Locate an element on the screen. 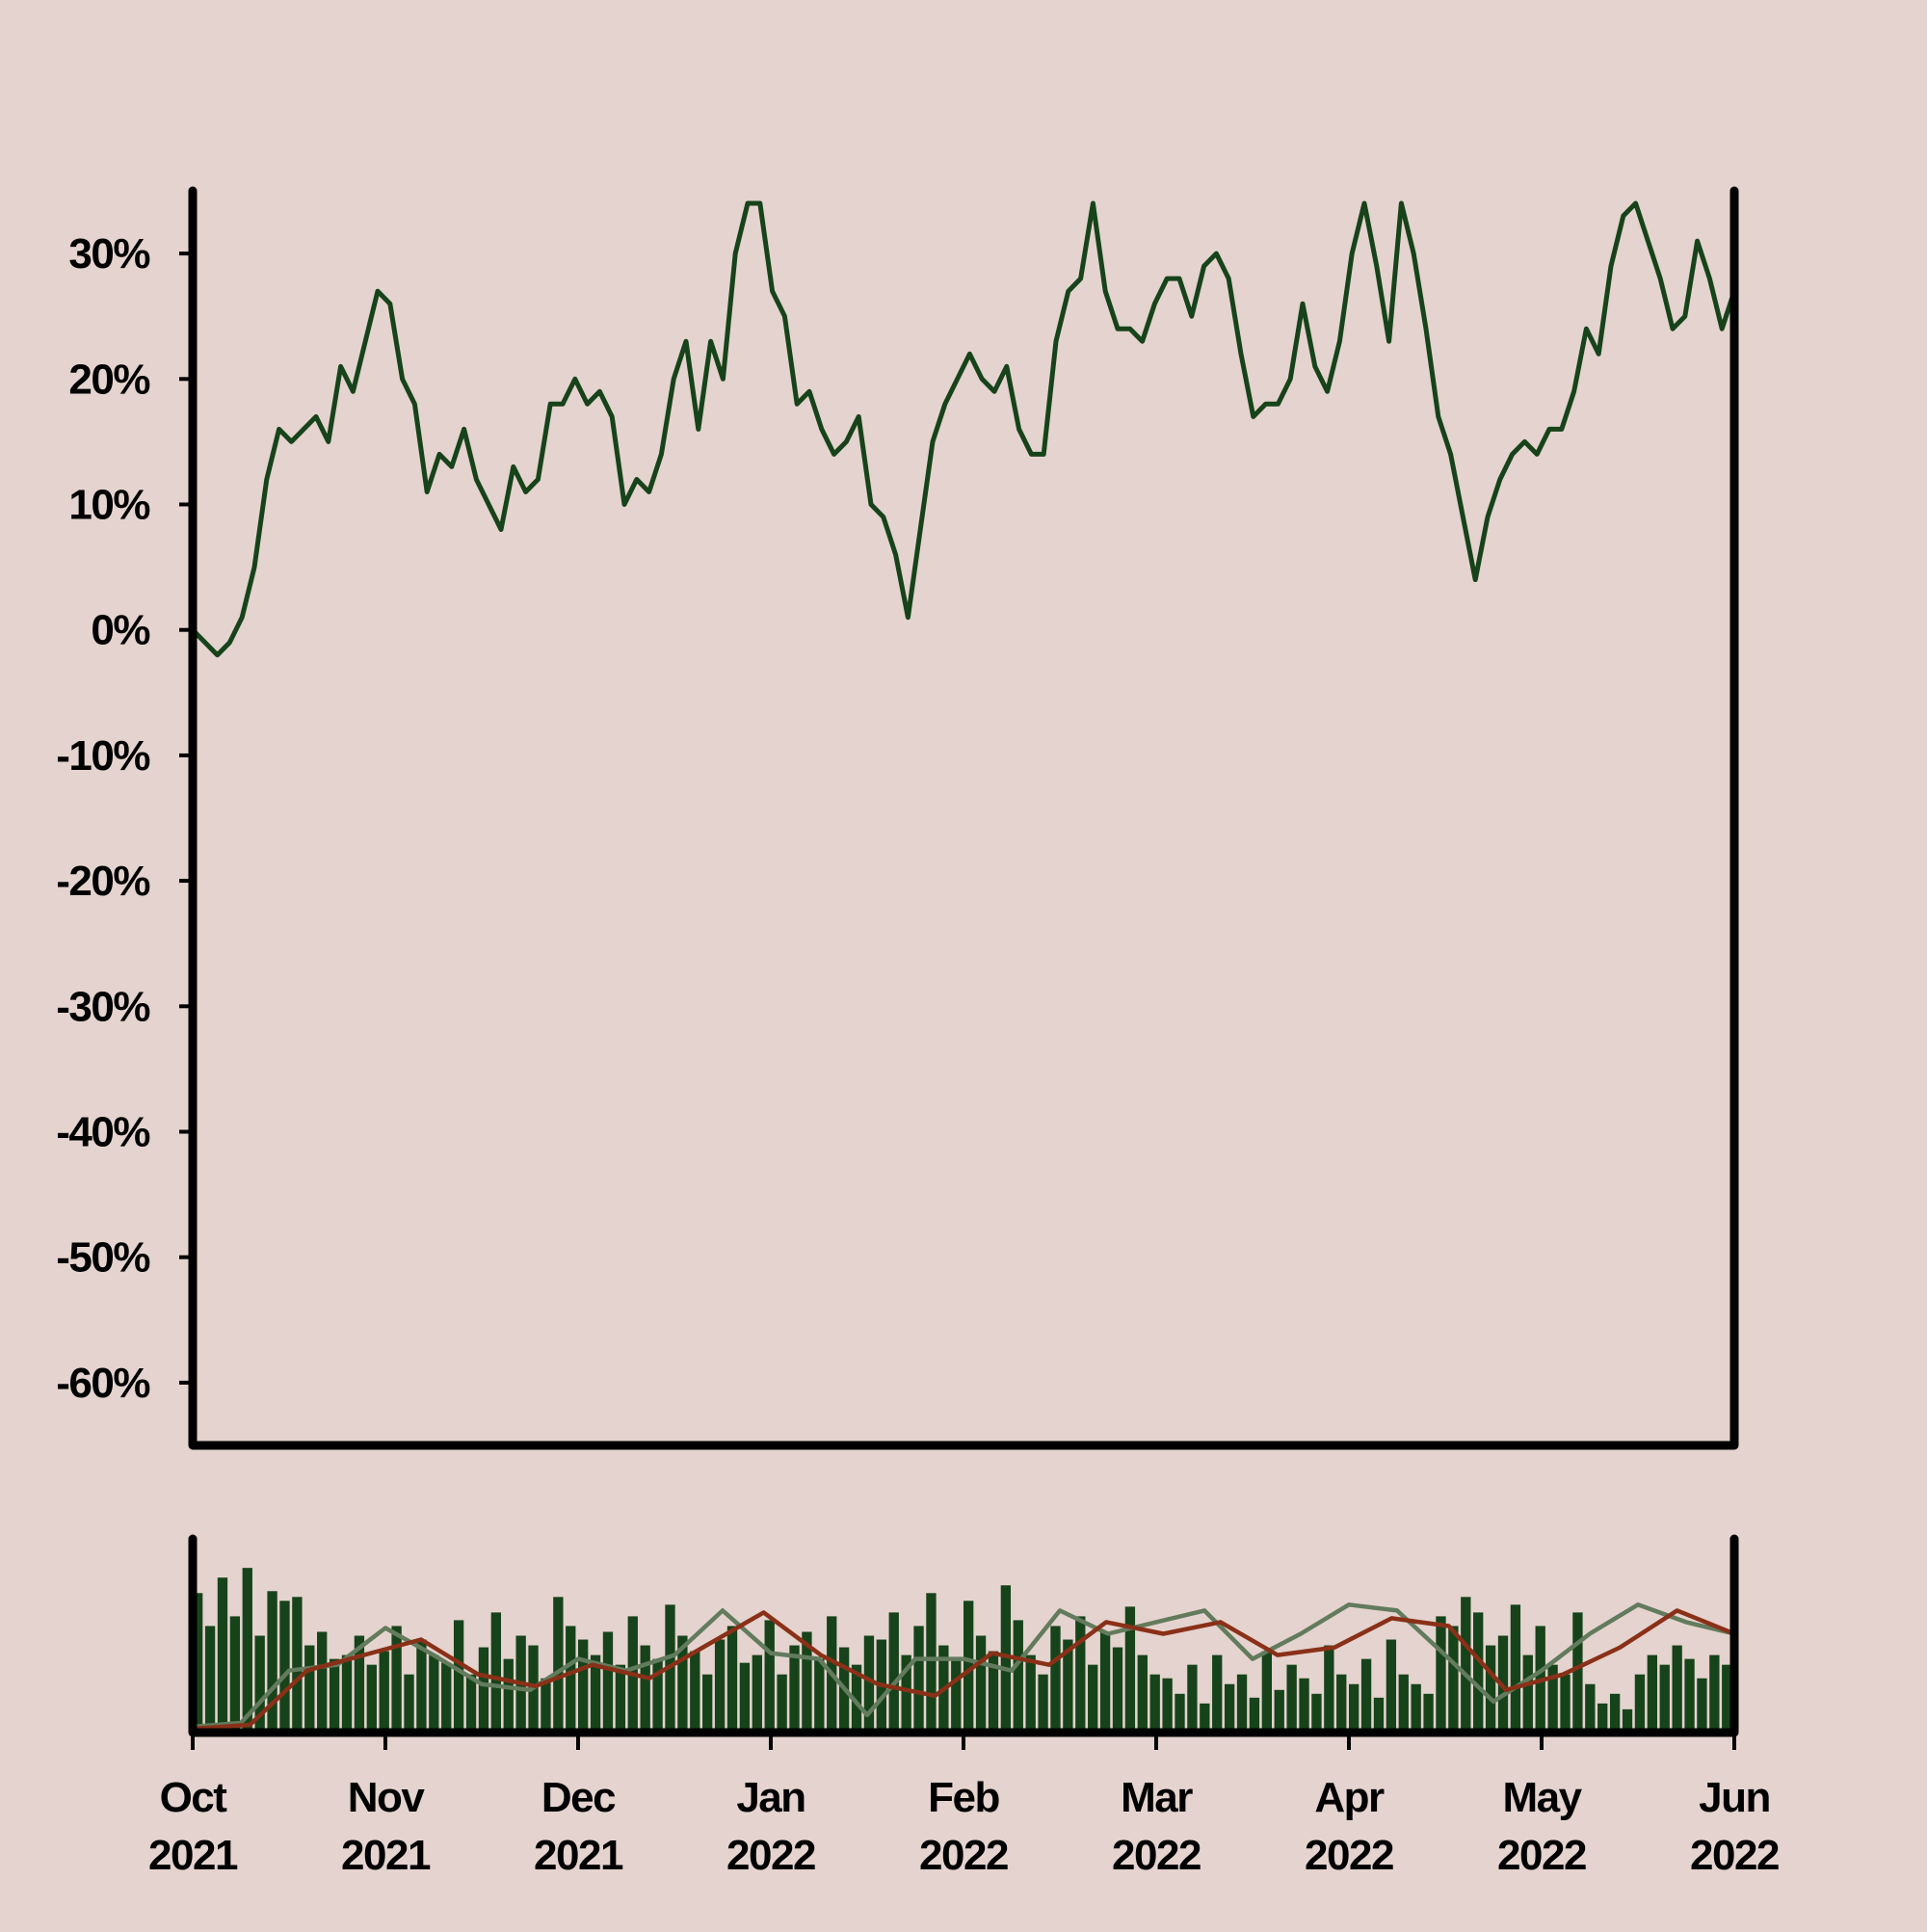  x-tick-label: Nov 2021 is located at coordinates (386, 1826).